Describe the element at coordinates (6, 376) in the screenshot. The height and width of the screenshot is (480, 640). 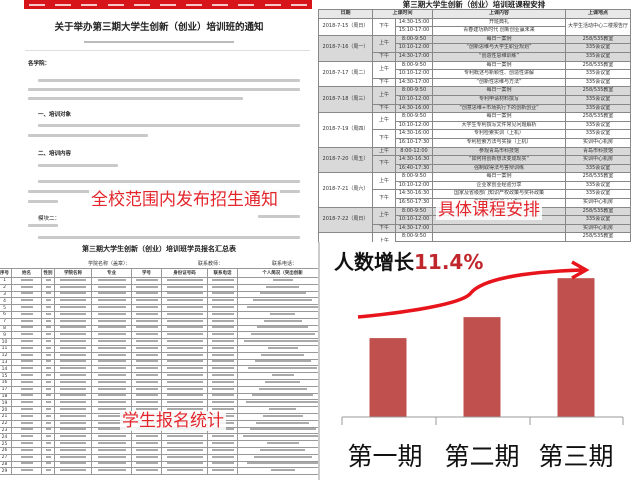
I see `row-number: 15` at that location.